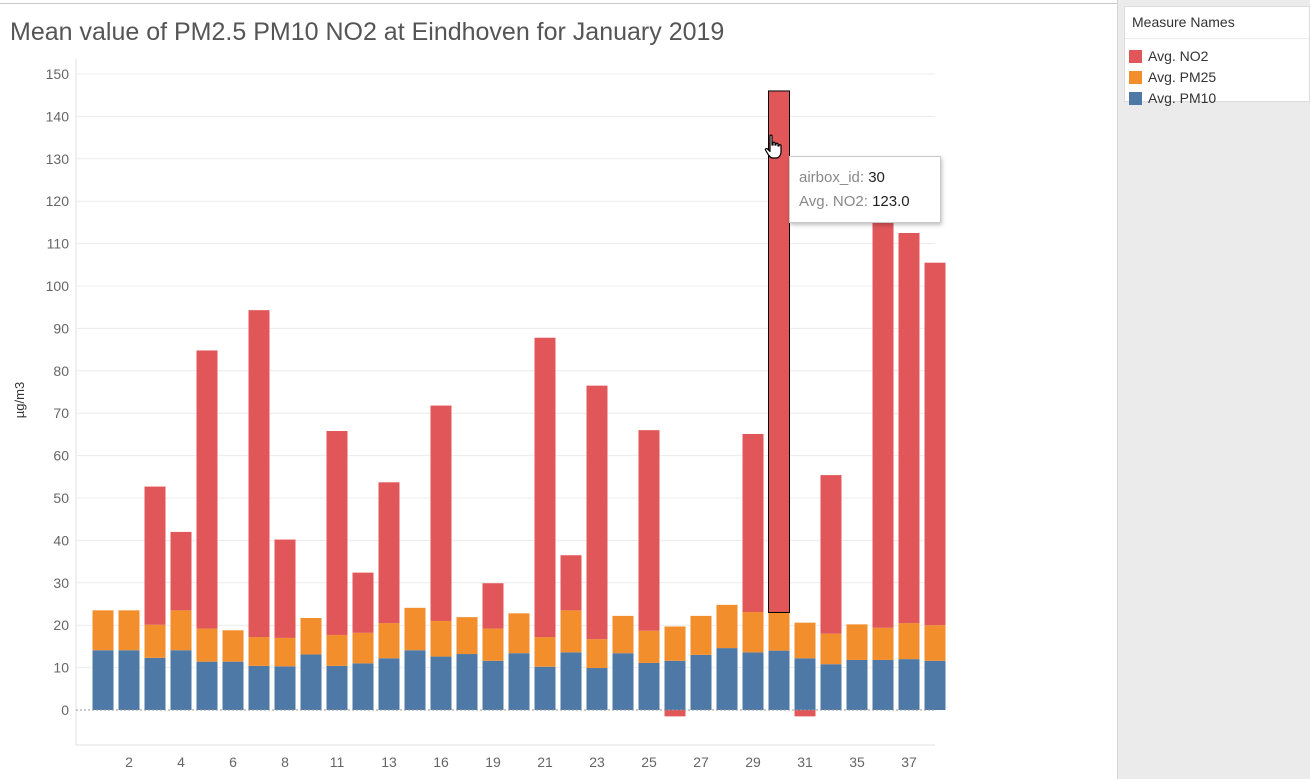 The height and width of the screenshot is (779, 1310). Describe the element at coordinates (1172, 77) in the screenshot. I see `legend-item-pm25: Avg. PM25` at that location.